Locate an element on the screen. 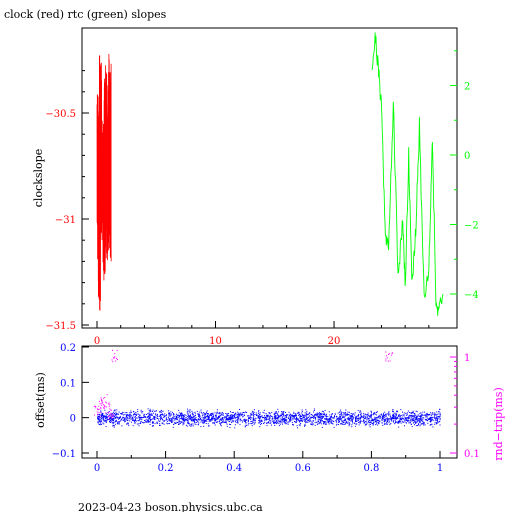 This screenshot has width=512, height=512. bottom-y2-axis-label: rnd−trip(ms) is located at coordinates (498, 424).